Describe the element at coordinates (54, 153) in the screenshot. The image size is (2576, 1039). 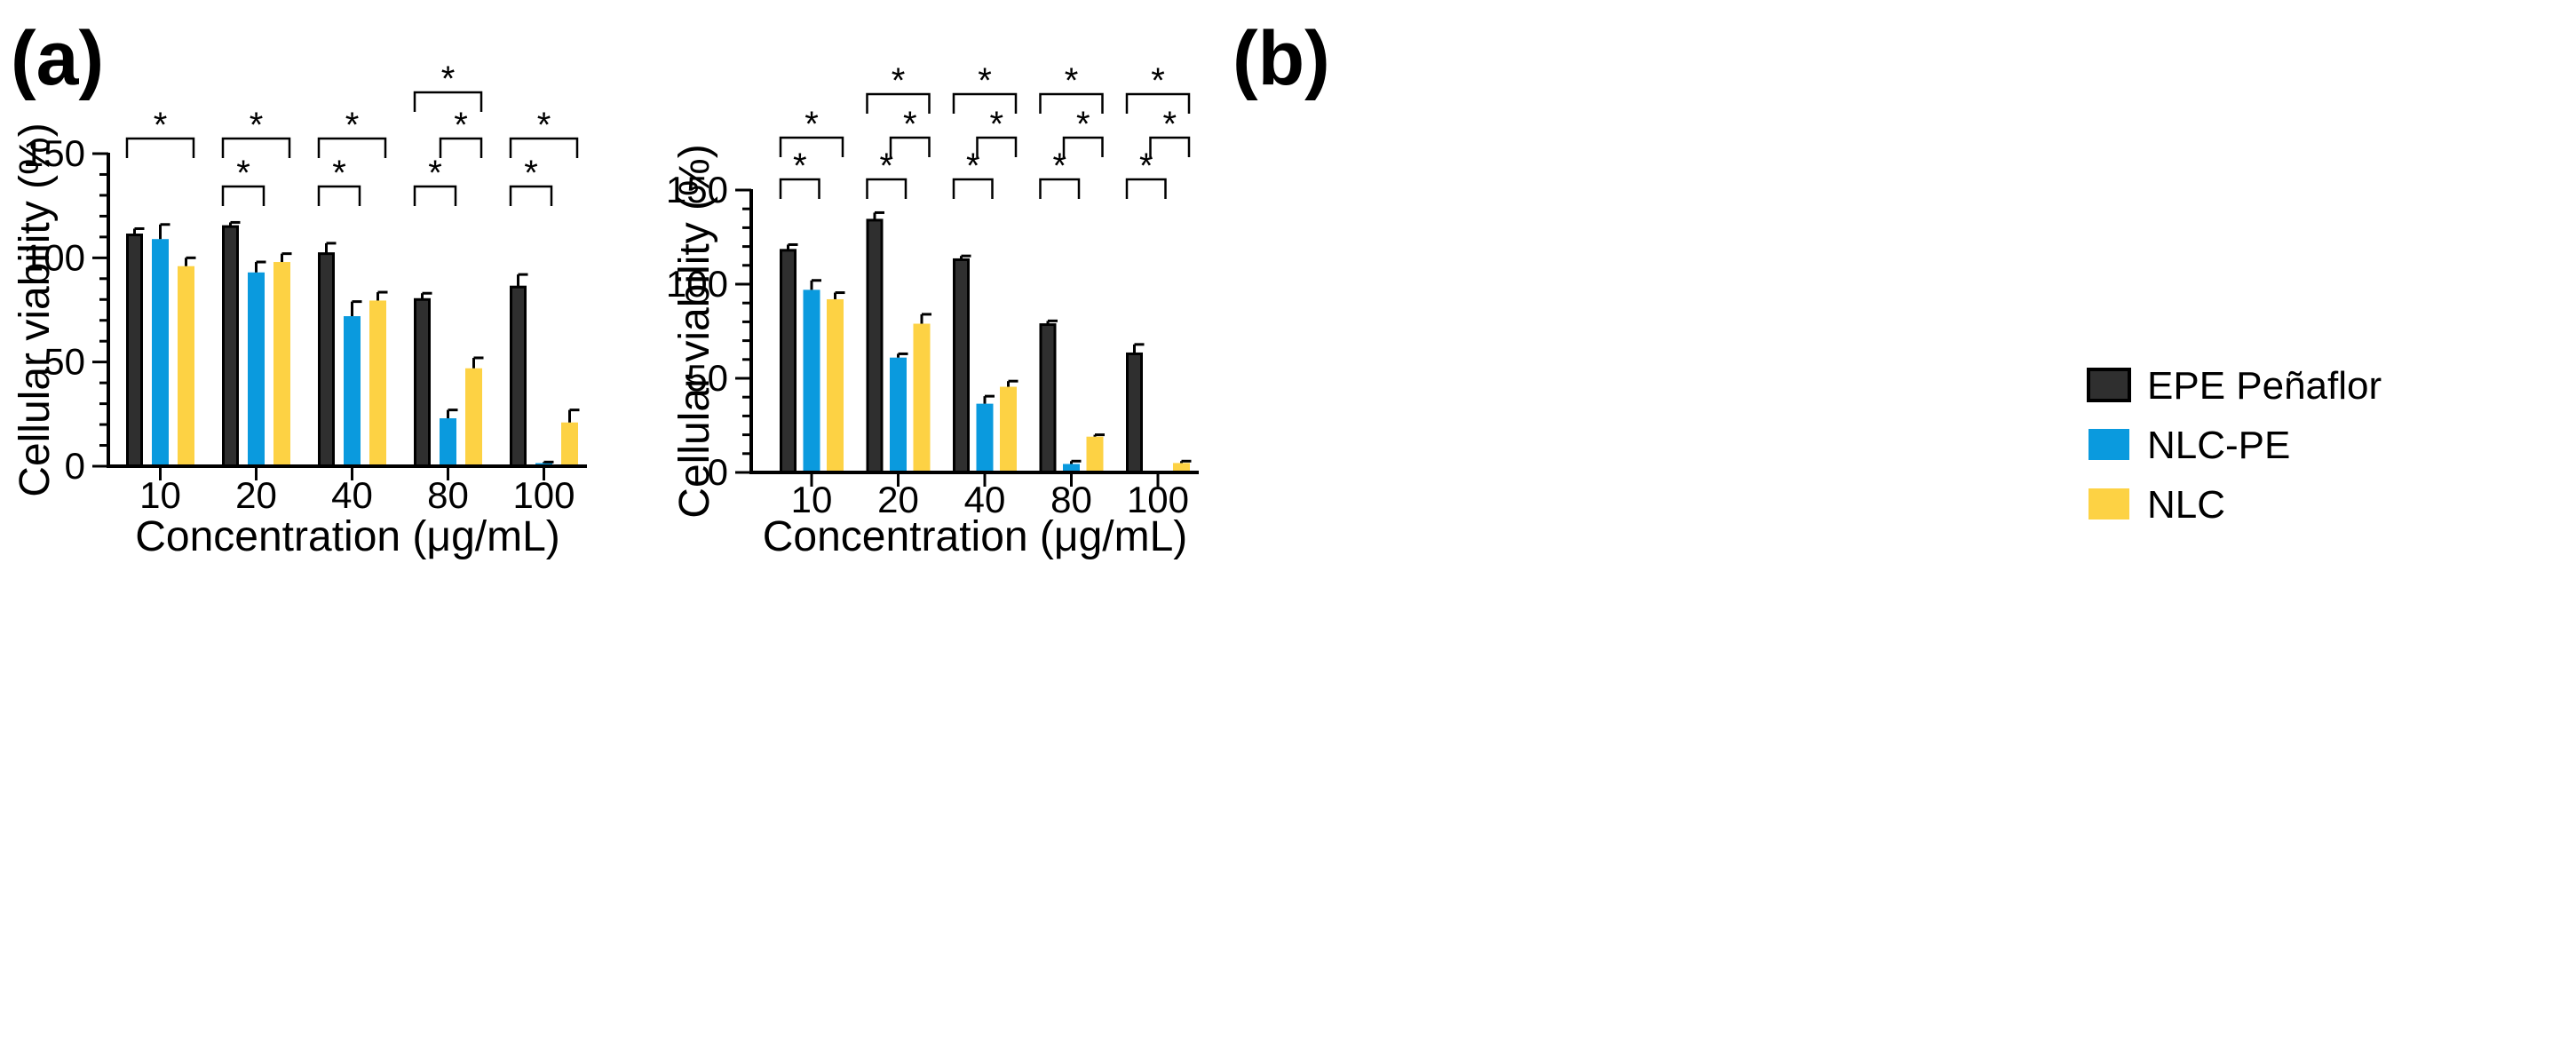
I see `y-tick-label: 150` at that location.